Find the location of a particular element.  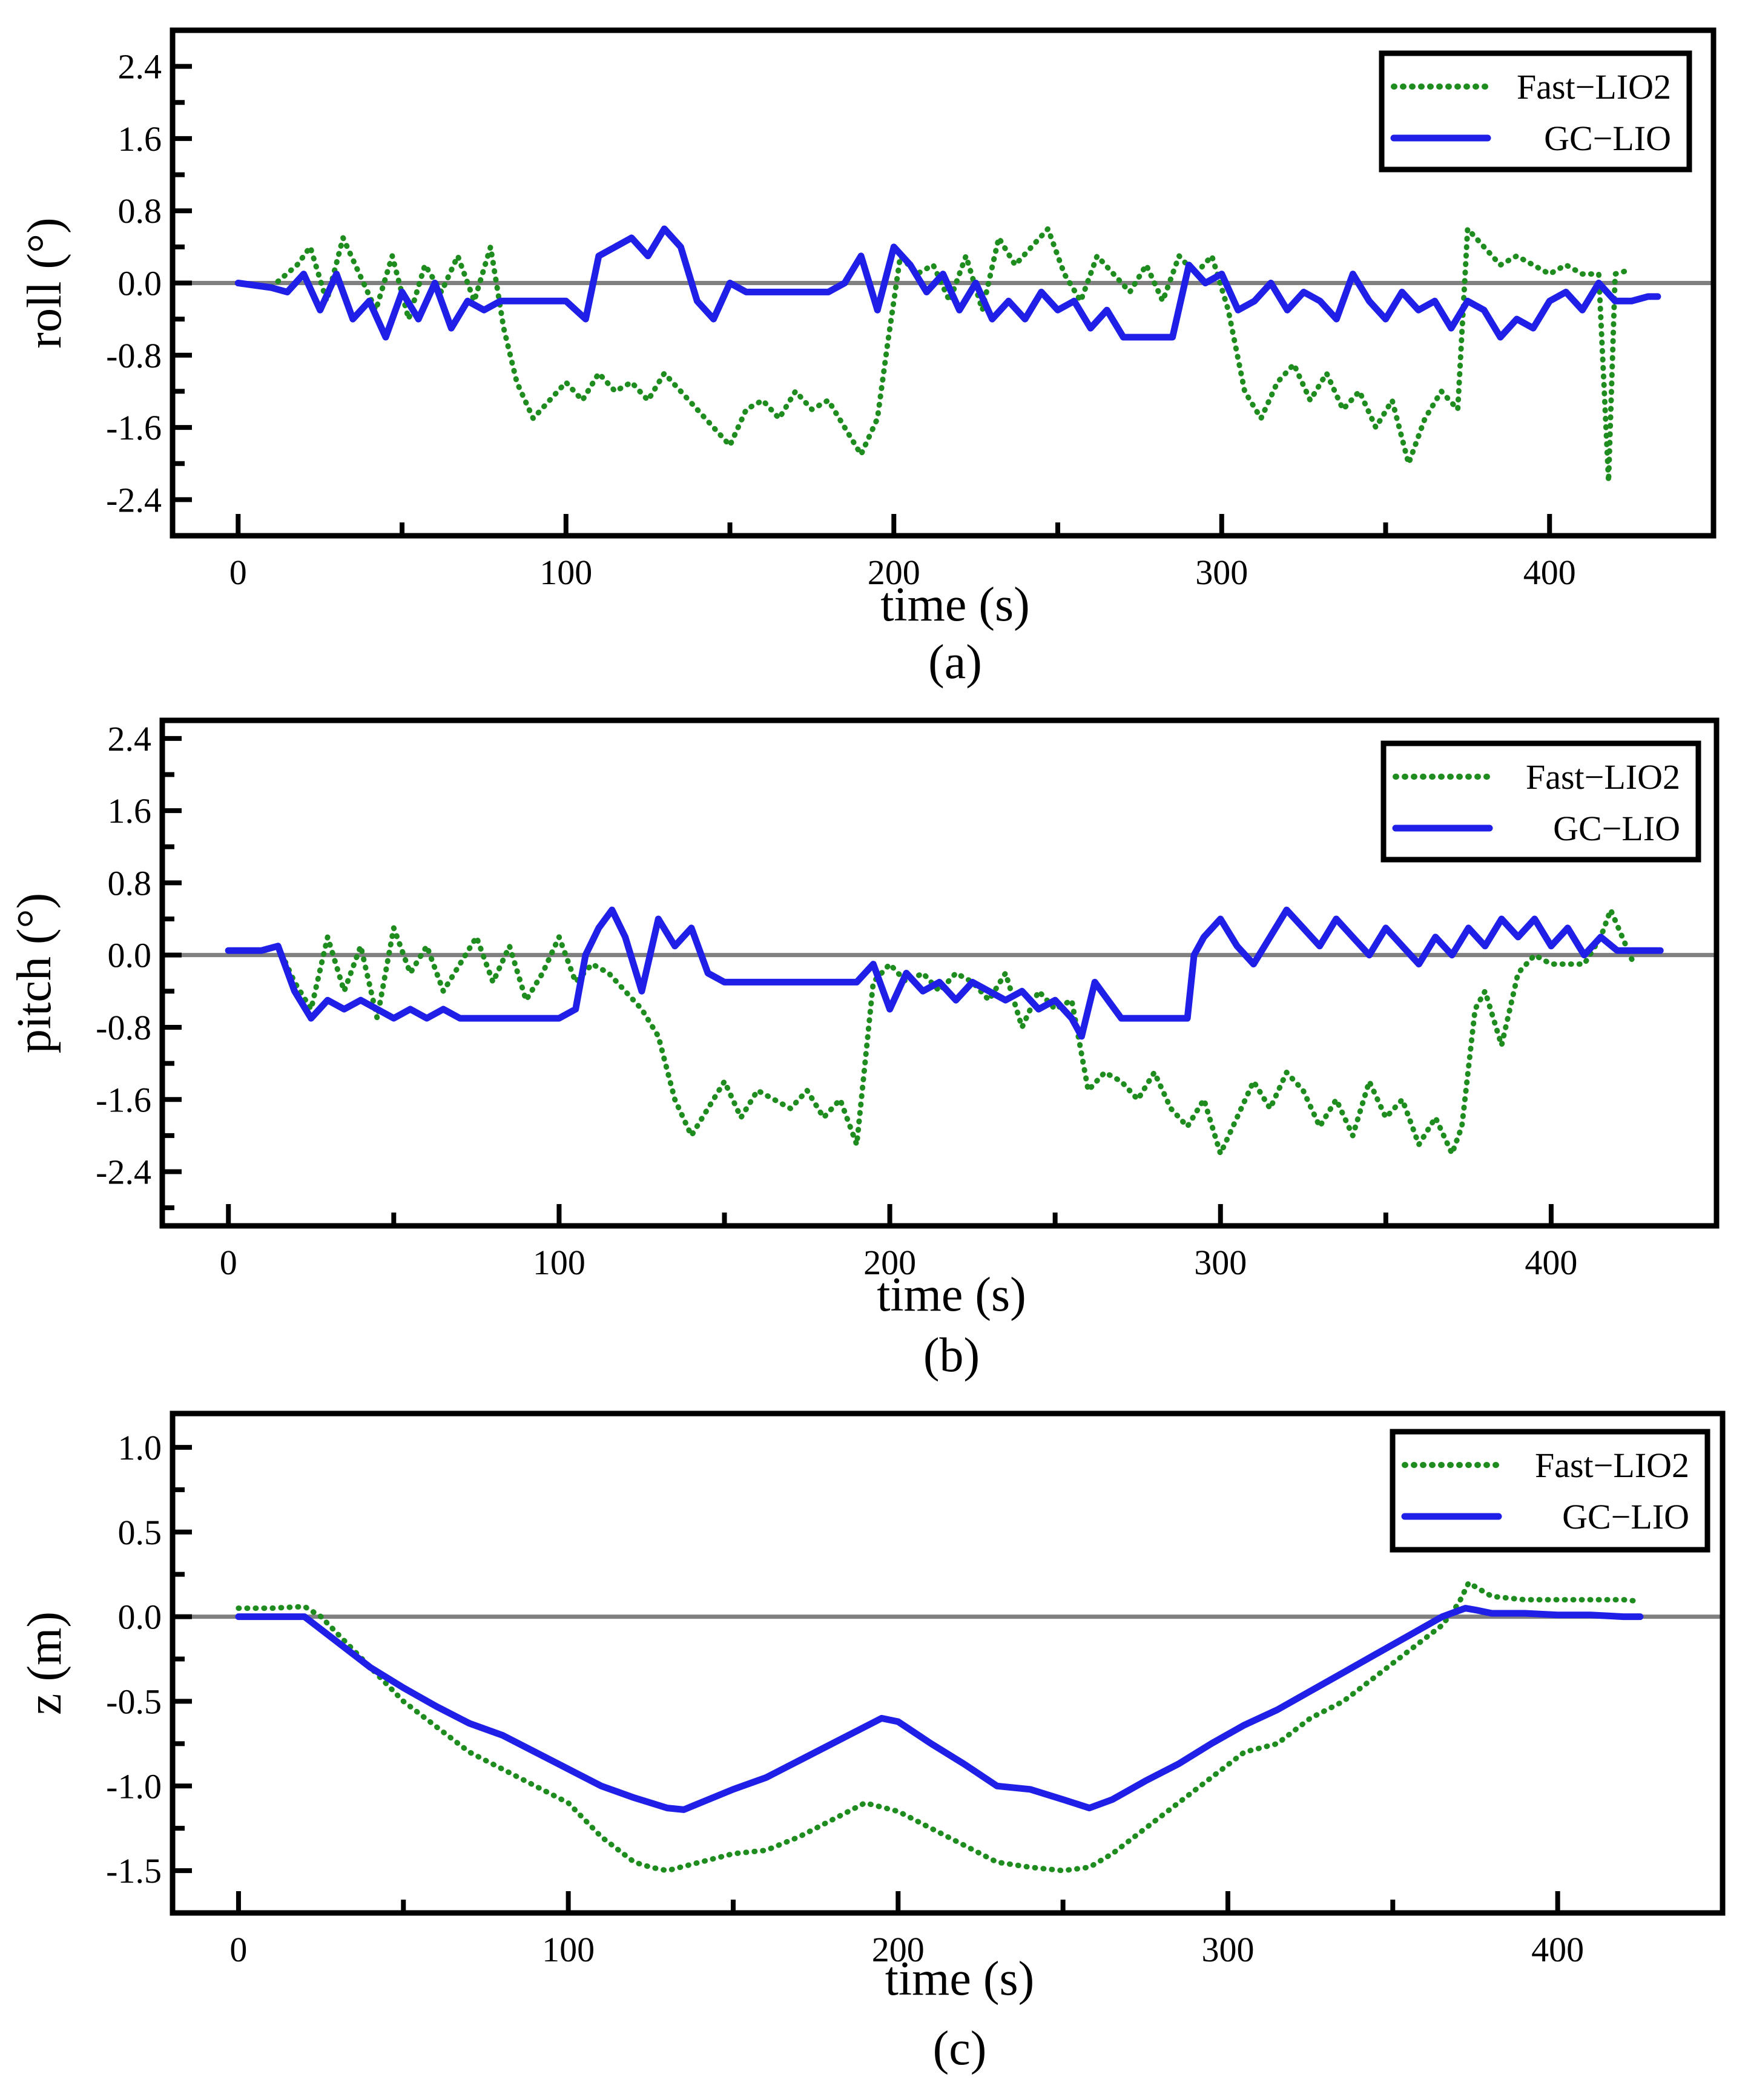

panel-caption: (c) is located at coordinates (960, 2048).